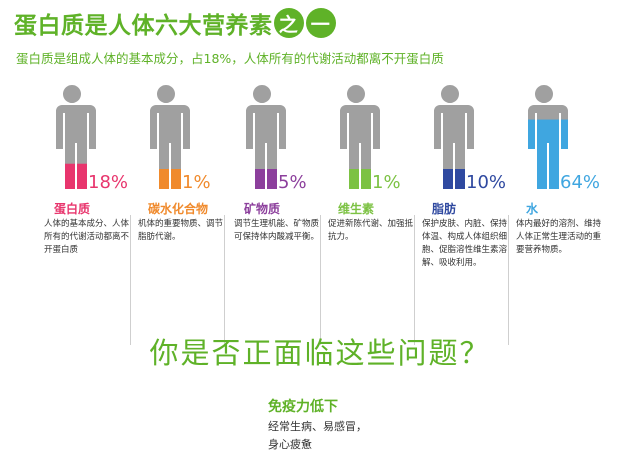 The image size is (640, 460). Describe the element at coordinates (72, 209) in the screenshot. I see `nutrient-name: 蛋白质` at that location.